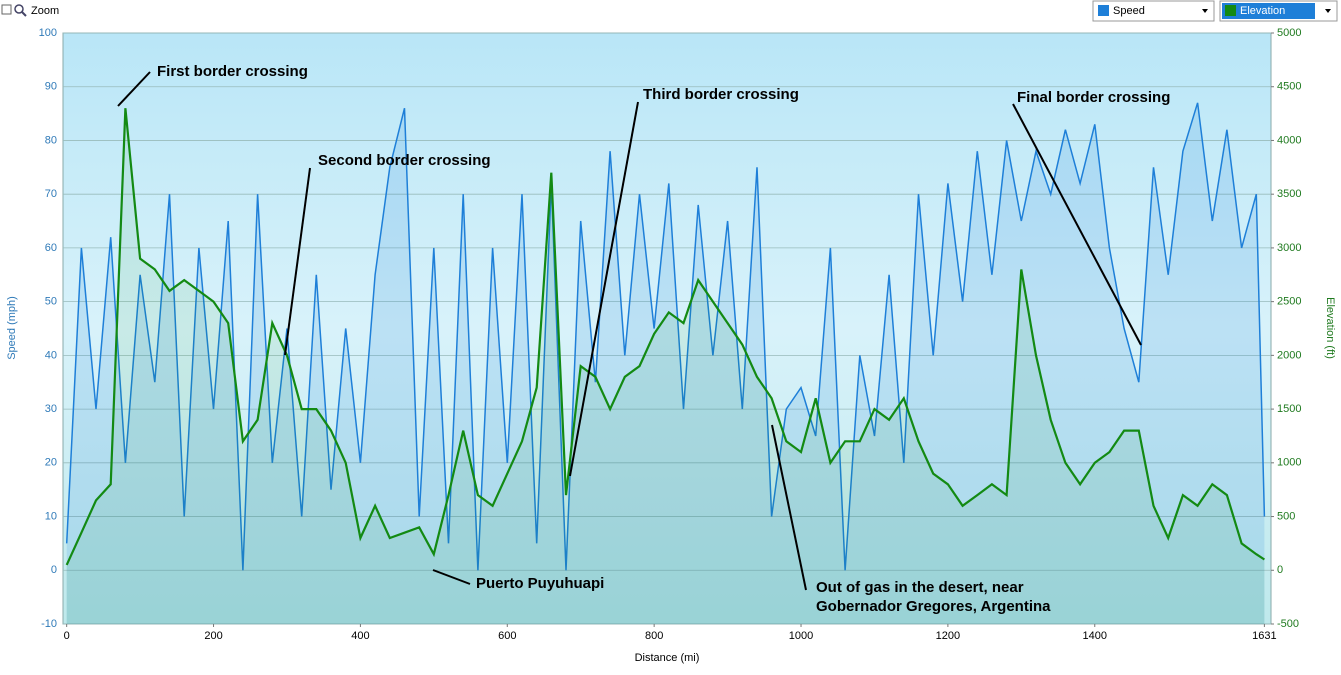 The width and height of the screenshot is (1341, 675). Describe the element at coordinates (51, 409) in the screenshot. I see `y-tick-label: 30` at that location.